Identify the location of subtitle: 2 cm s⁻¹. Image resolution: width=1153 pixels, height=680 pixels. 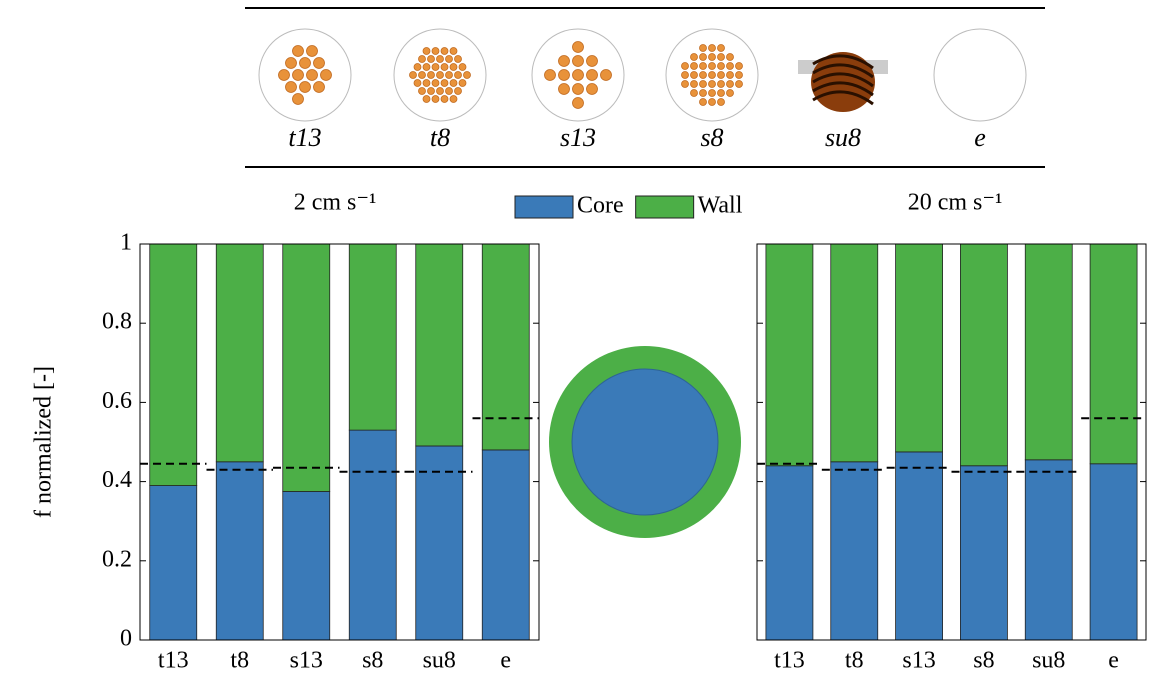
(335, 203).